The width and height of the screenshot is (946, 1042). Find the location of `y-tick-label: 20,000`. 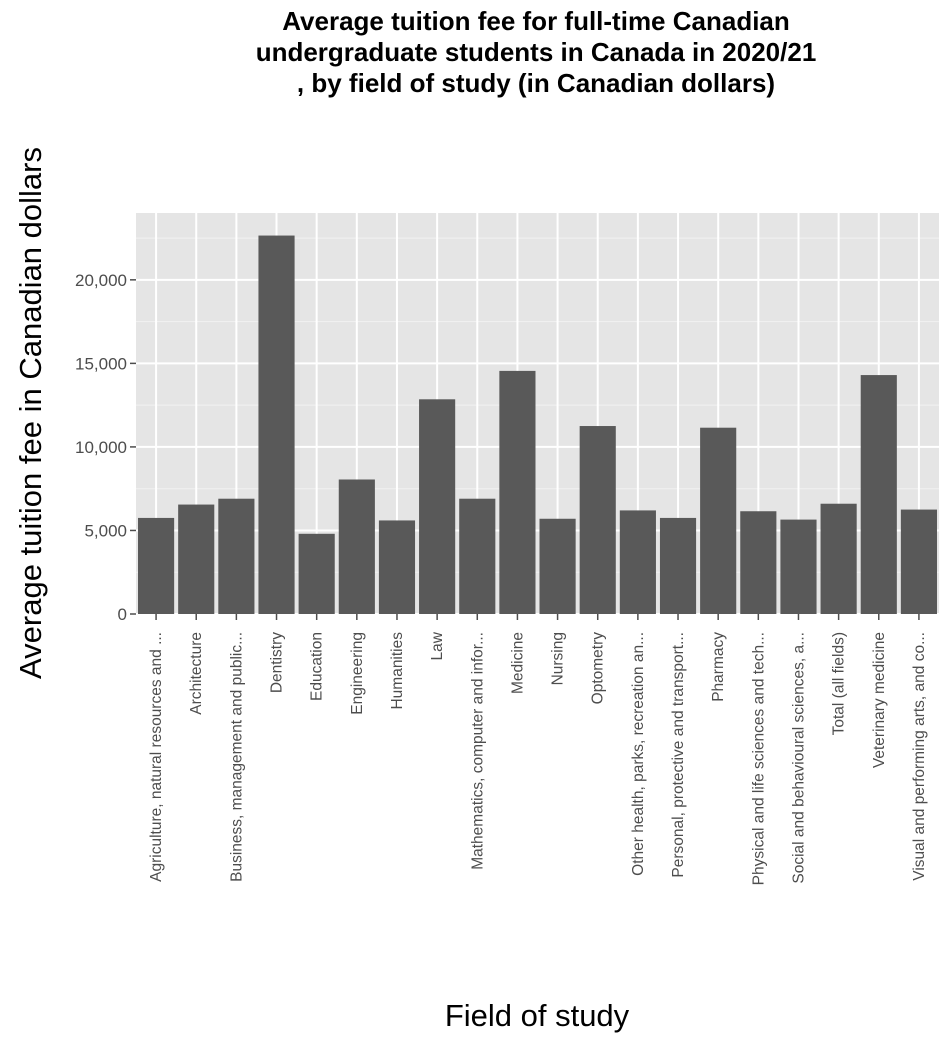

y-tick-label: 20,000 is located at coordinates (101, 280).